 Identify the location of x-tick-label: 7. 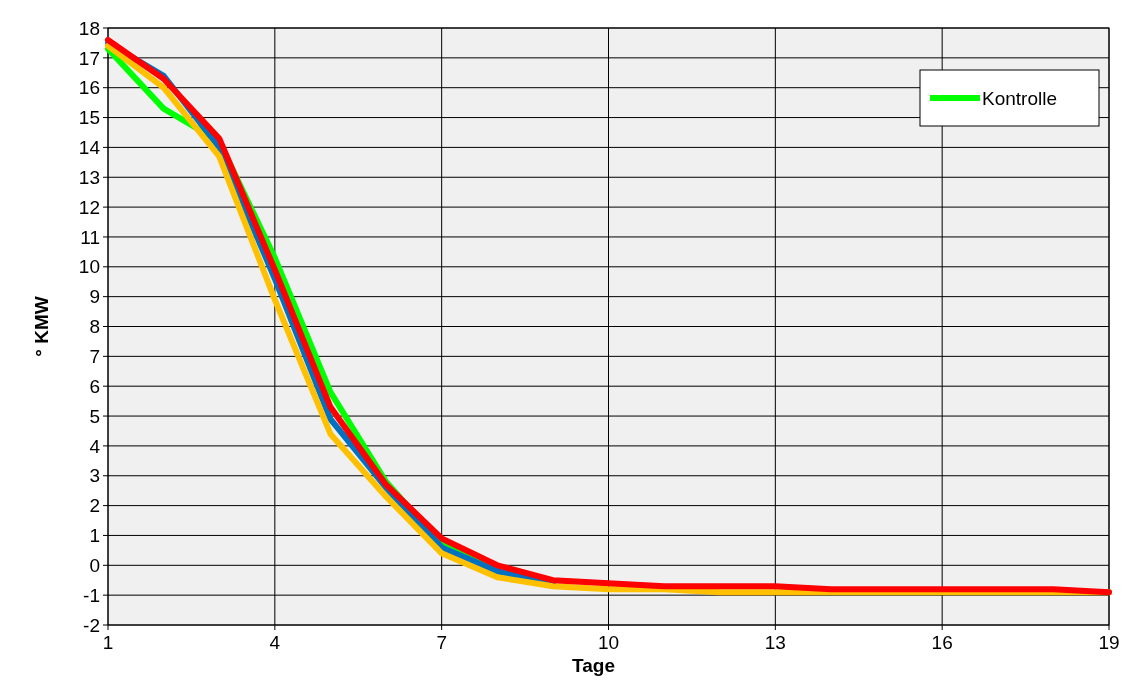
(441, 642).